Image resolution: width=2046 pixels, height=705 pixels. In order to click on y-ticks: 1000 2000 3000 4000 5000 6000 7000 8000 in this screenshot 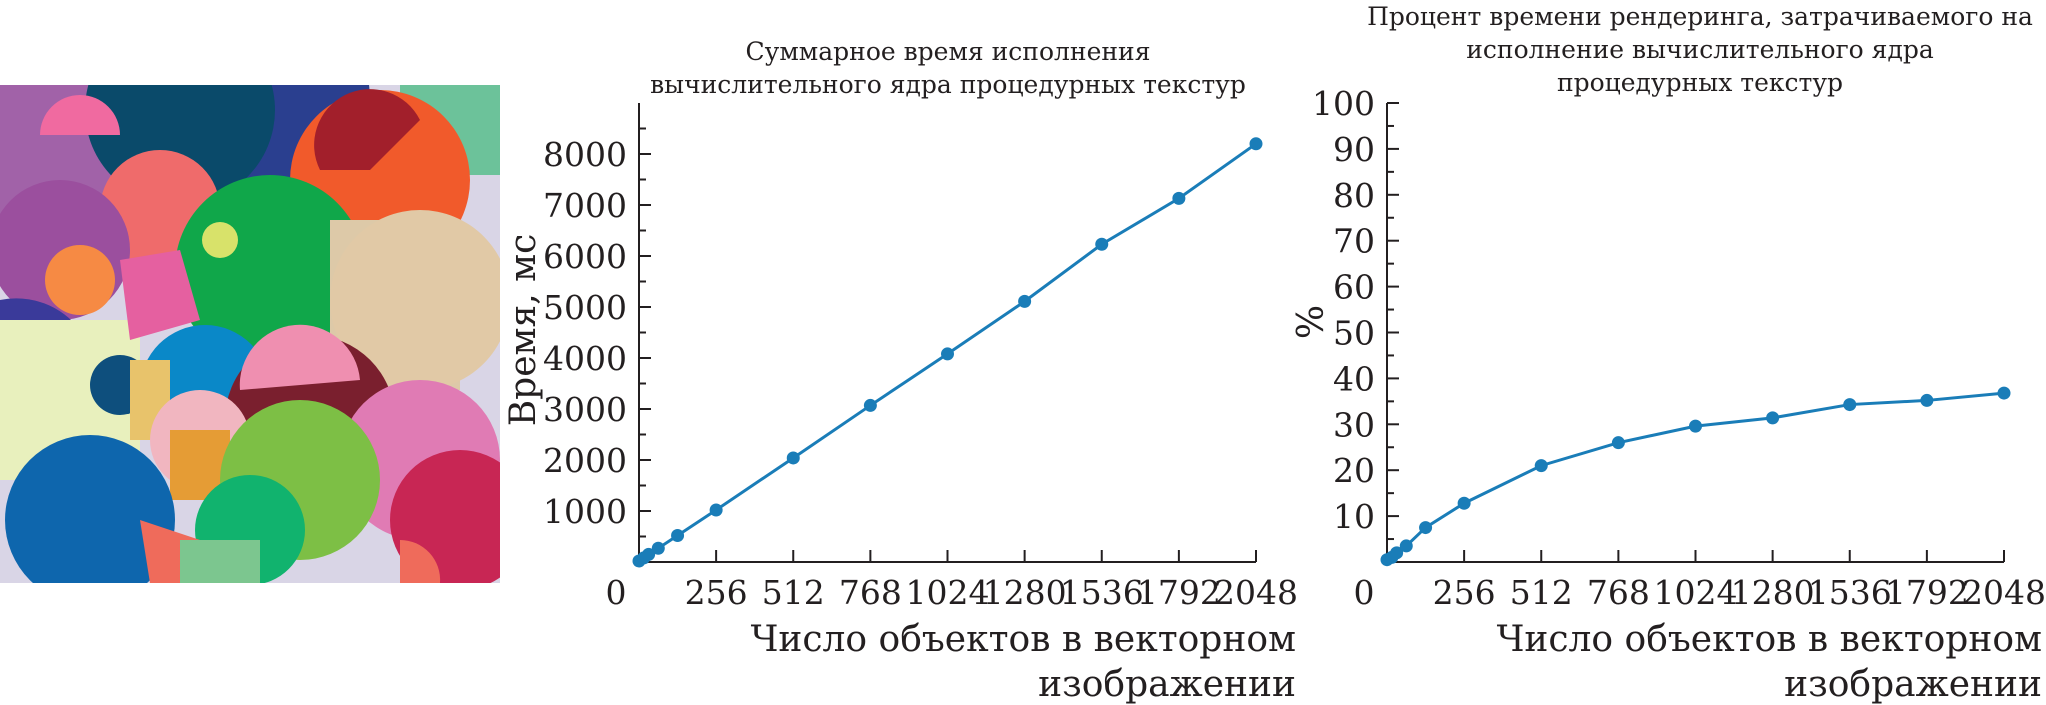, I will do `click(597, 332)`.